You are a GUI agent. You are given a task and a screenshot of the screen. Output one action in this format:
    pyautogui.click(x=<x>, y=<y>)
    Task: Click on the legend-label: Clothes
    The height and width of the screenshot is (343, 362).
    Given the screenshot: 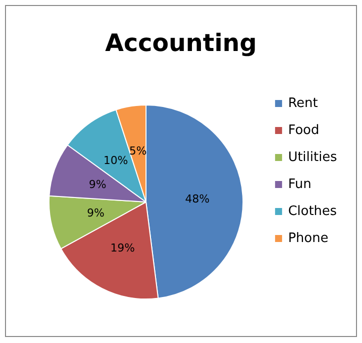 What is the action you would take?
    pyautogui.click(x=313, y=211)
    